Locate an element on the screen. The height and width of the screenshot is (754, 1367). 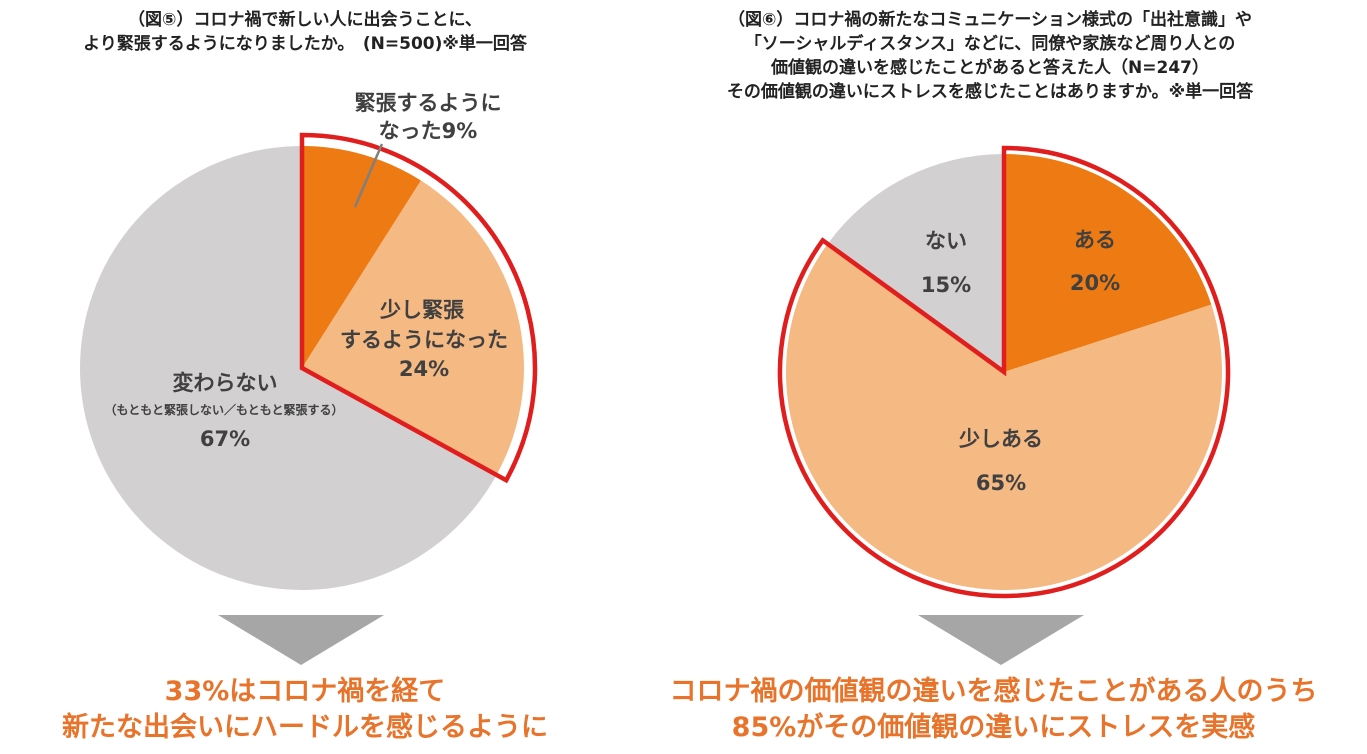
pie1-highlight-outline is located at coordinates (418, 308).